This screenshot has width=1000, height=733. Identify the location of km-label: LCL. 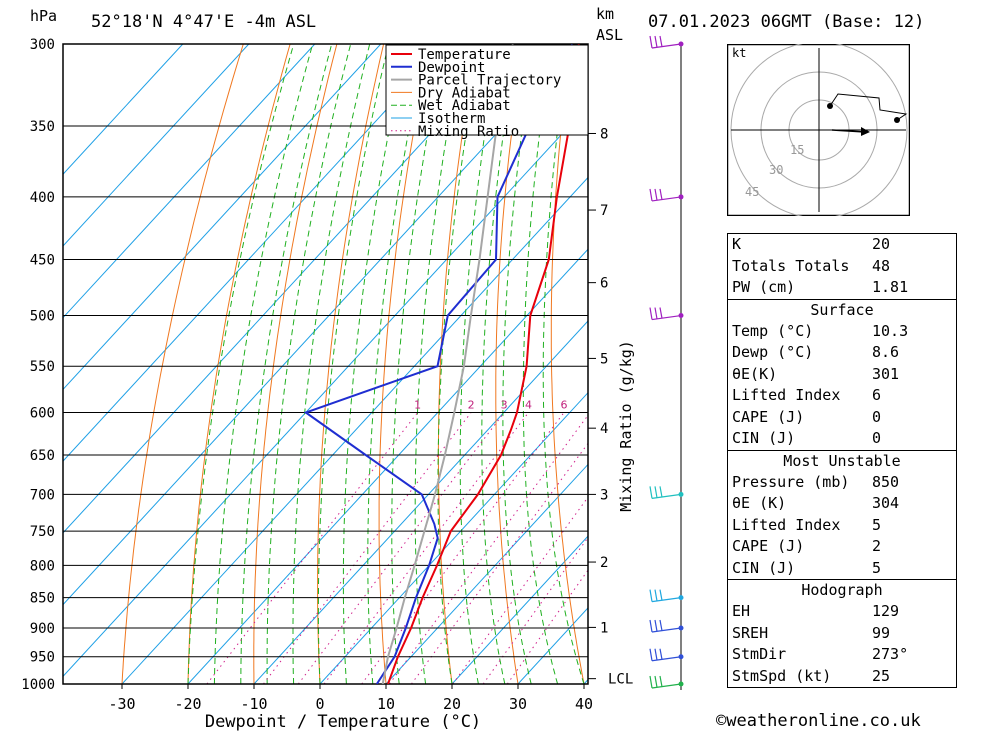
(620, 680).